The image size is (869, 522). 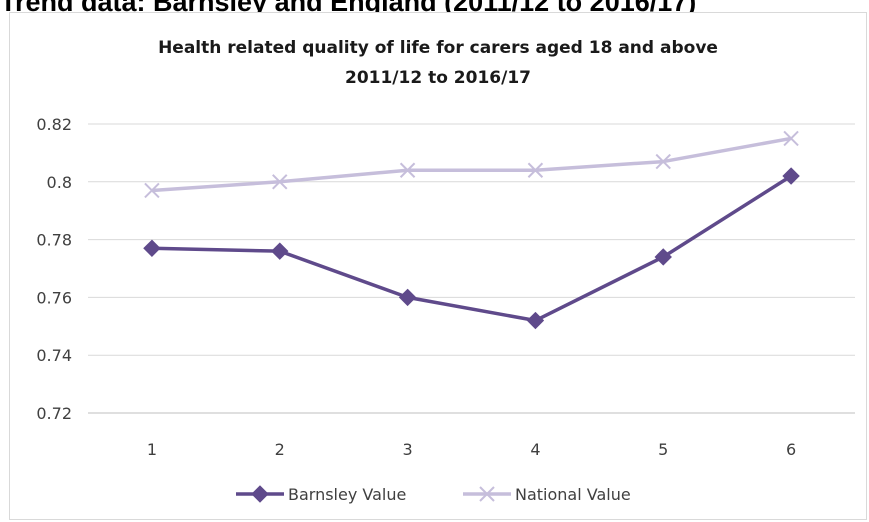 I want to click on x-tick-label: 4, so click(x=535, y=449).